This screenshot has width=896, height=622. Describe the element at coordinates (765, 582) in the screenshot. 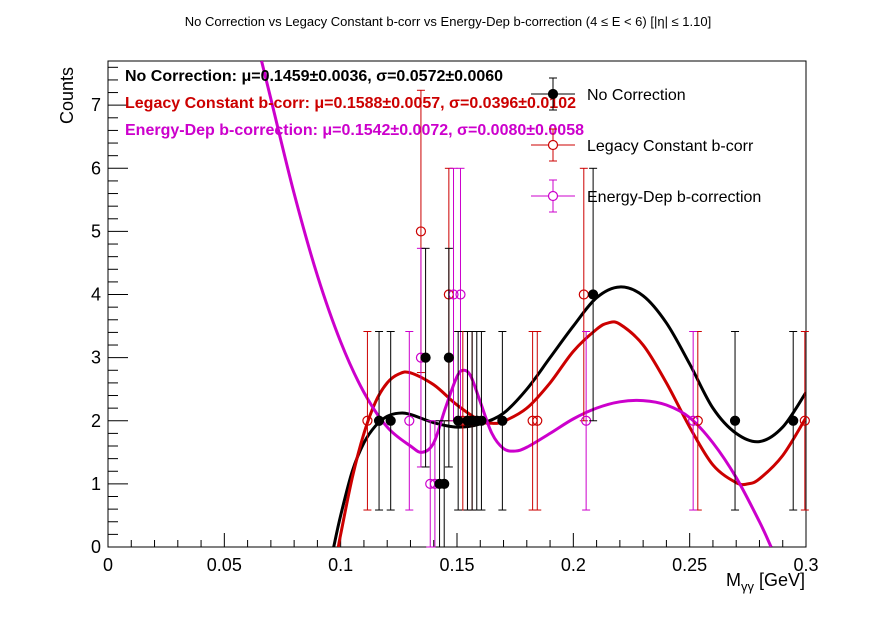

I see `x-axis-label: Mγγ [GeV]` at that location.